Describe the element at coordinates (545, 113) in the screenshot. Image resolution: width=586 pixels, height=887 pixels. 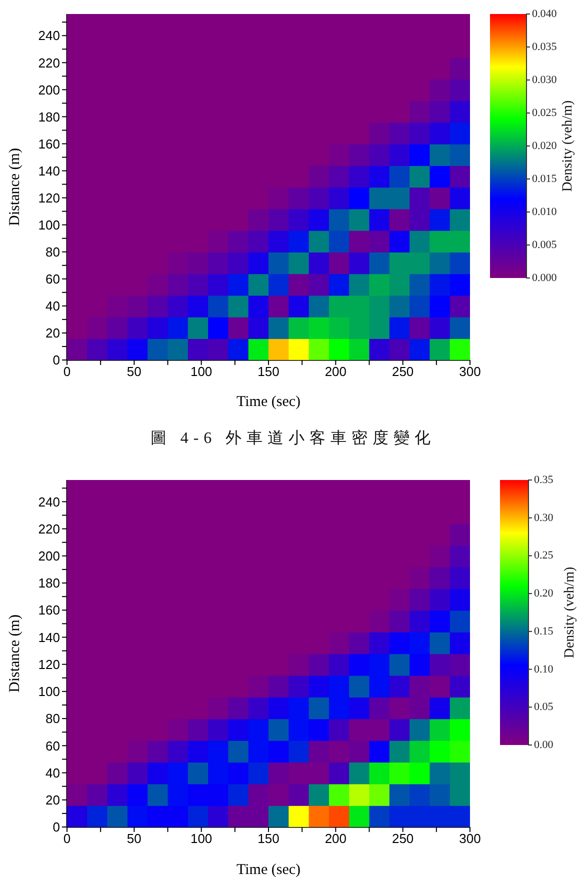
I see `color-bar-label: 0.025` at that location.